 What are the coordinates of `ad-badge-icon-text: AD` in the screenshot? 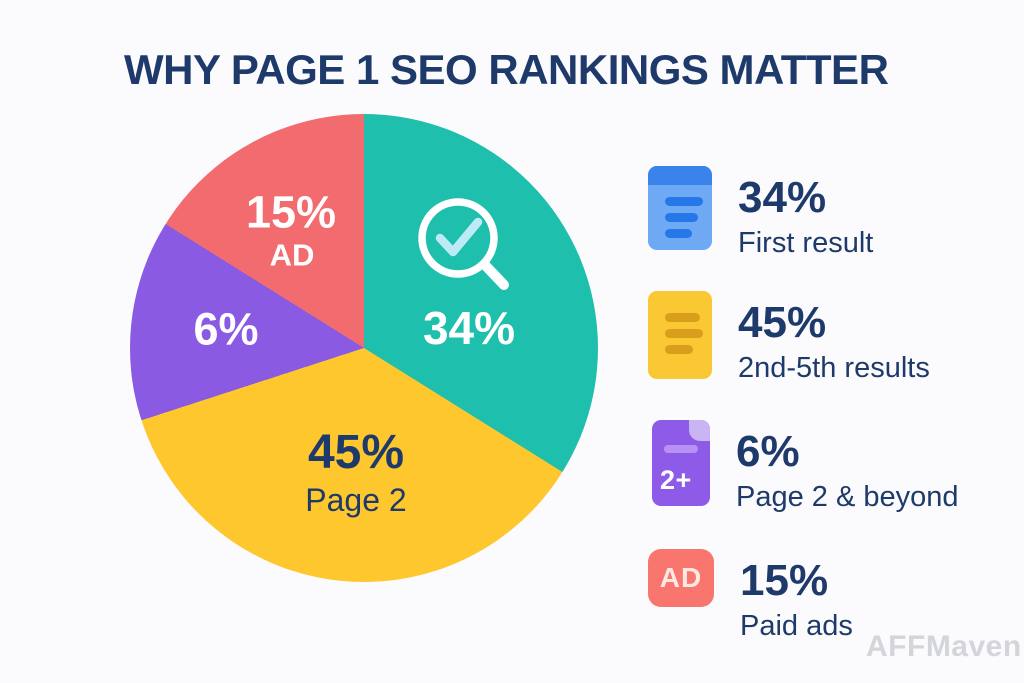 It's located at (681, 577).